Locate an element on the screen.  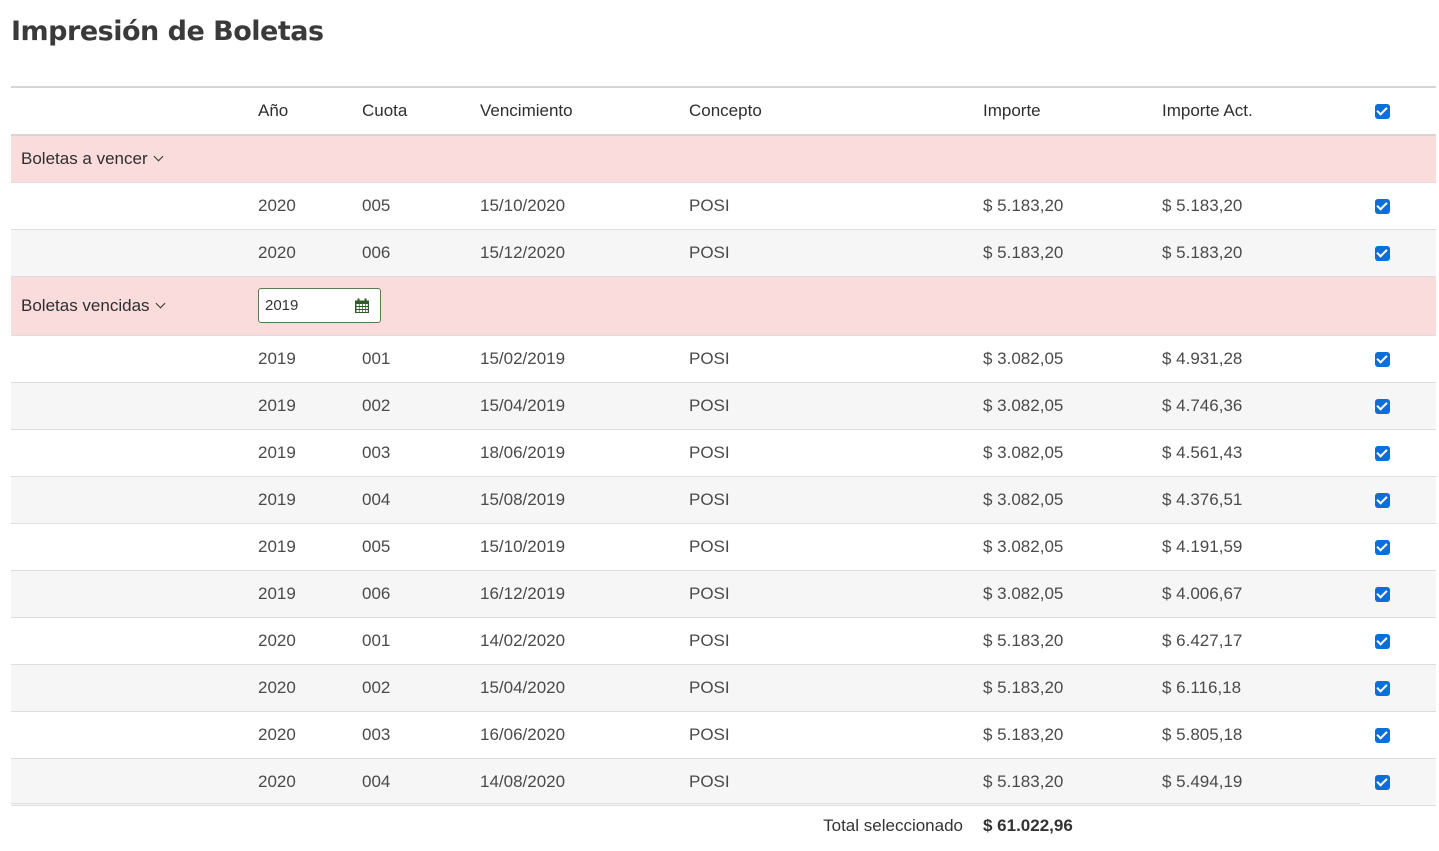
cell-vencimiento: 15/08/2019 is located at coordinates (523, 499).